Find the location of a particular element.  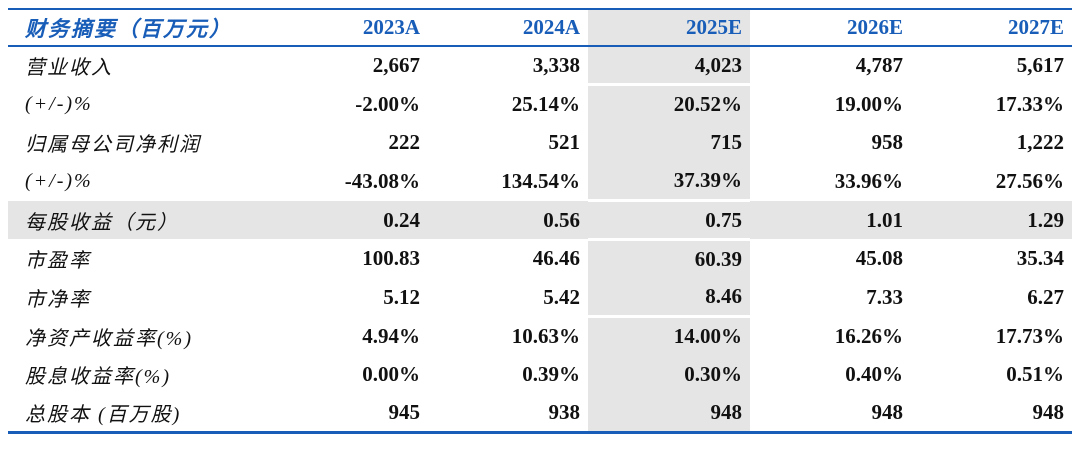

cell-2025e: 37.39% is located at coordinates (669, 182).